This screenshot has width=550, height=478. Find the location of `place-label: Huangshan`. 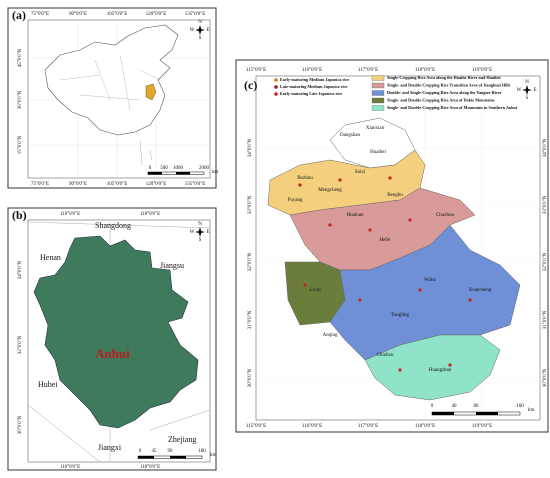

place-label: Huangshan is located at coordinates (440, 370).